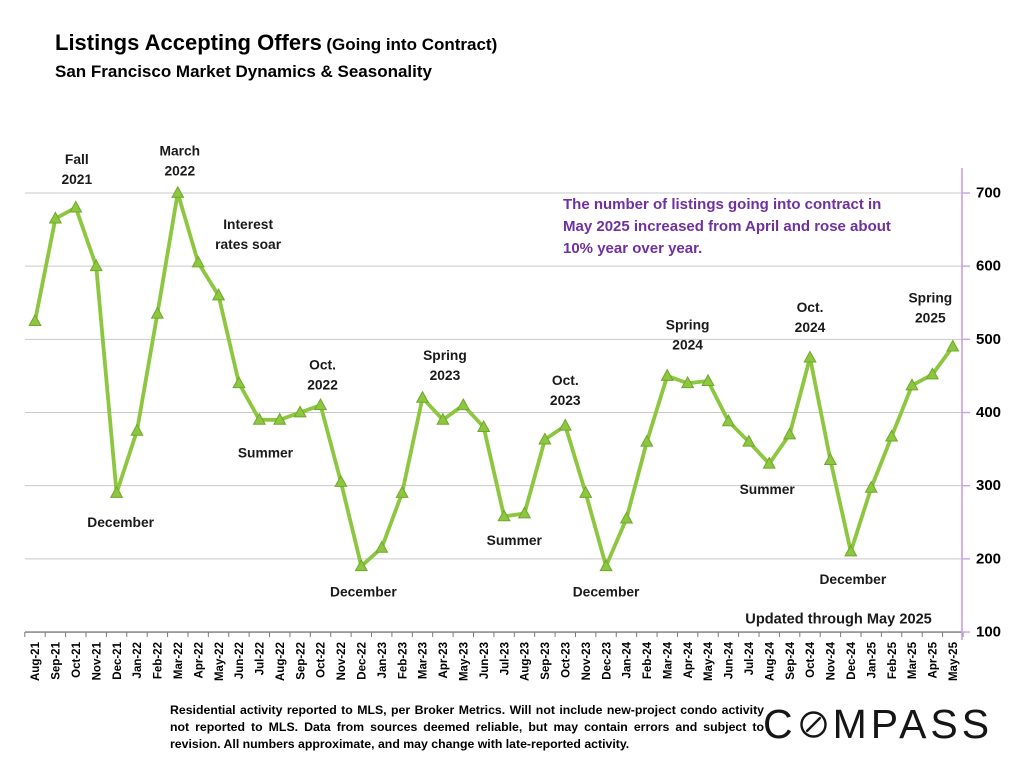 This screenshot has width=1024, height=768. What do you see at coordinates (138, 660) in the screenshot?
I see `x-axis-label: Jan-22` at bounding box center [138, 660].